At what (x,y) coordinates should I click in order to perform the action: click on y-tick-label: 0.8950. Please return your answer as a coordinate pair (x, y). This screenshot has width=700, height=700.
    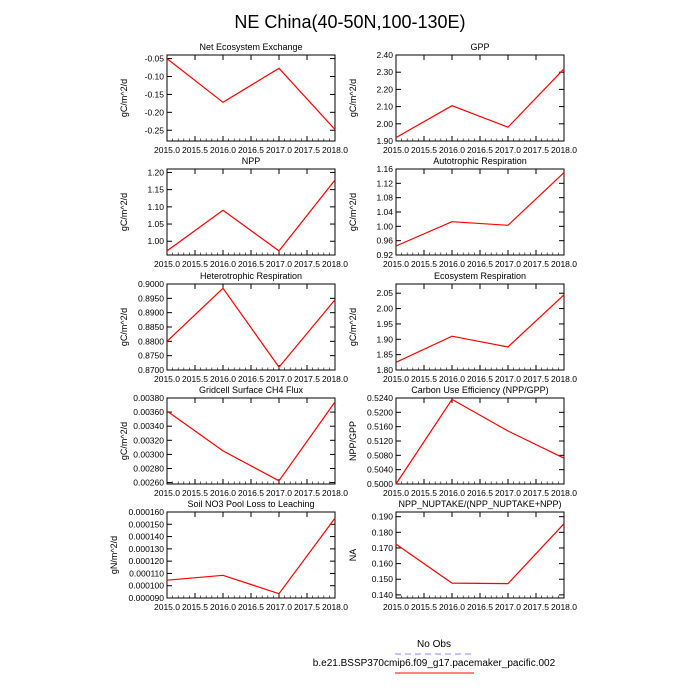
    Looking at the image, I should click on (151, 298).